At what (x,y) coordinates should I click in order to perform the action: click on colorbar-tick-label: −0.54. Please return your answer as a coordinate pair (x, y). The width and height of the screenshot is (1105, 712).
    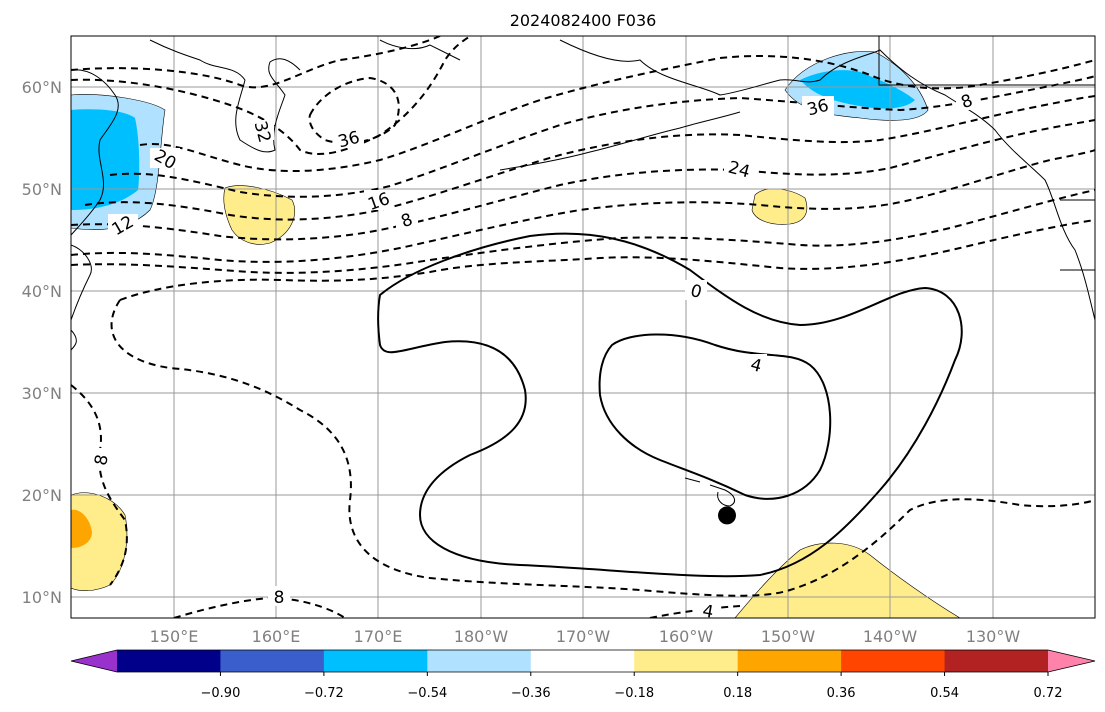
    Looking at the image, I should click on (427, 693).